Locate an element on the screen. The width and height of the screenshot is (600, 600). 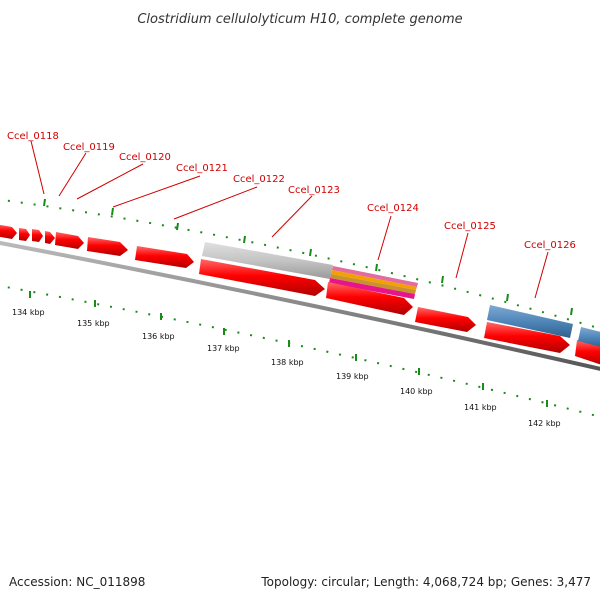
feature-band-blue is located at coordinates (543, 326).